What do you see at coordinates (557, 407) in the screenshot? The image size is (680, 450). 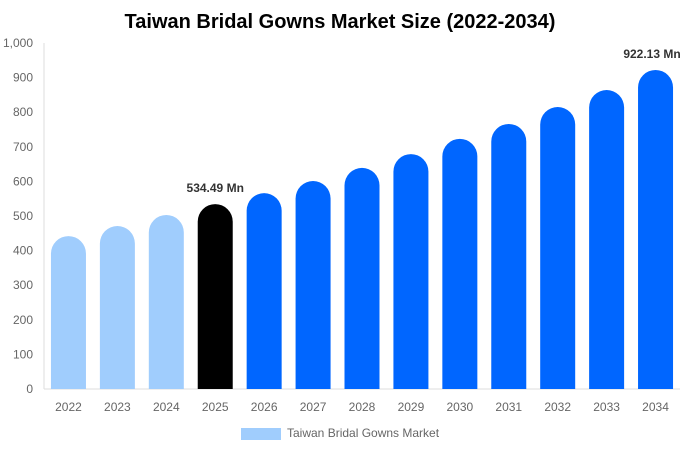 I see `x-tick-label: 2032` at bounding box center [557, 407].